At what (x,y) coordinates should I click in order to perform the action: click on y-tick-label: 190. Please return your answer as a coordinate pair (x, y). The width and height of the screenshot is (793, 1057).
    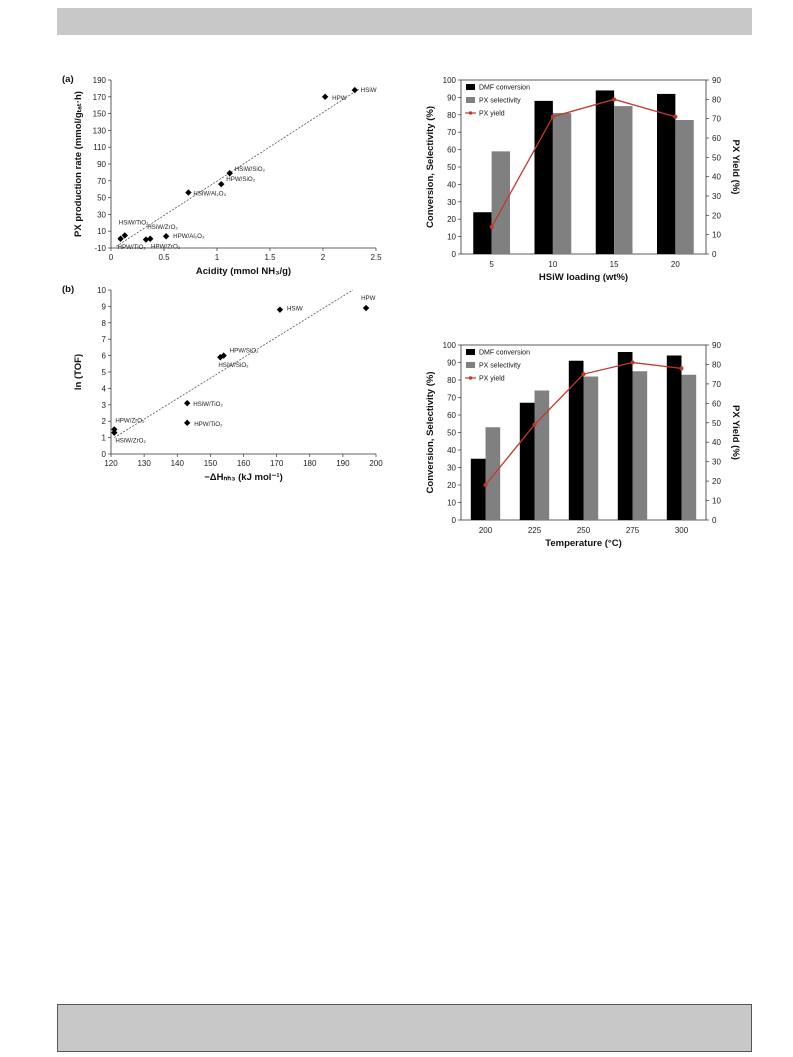
    Looking at the image, I should click on (100, 80).